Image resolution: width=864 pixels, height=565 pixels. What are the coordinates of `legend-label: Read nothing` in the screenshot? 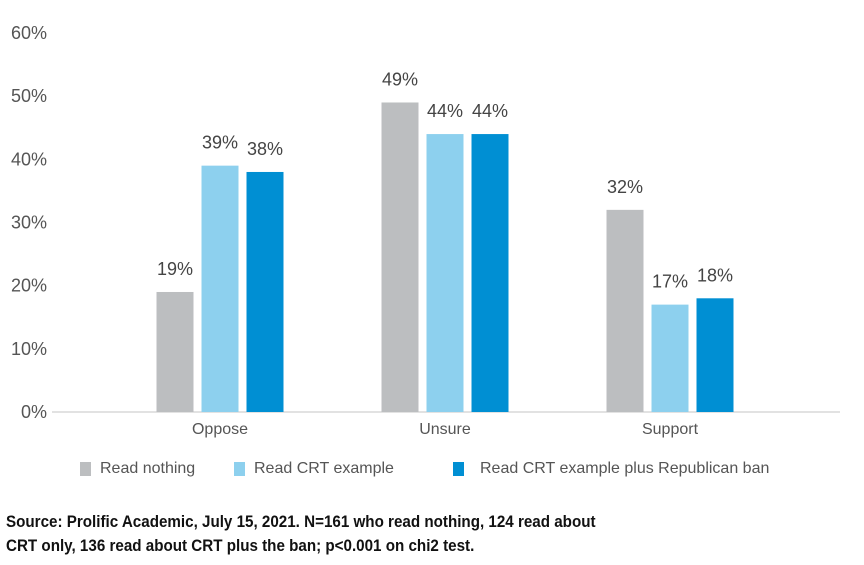 It's located at (148, 468).